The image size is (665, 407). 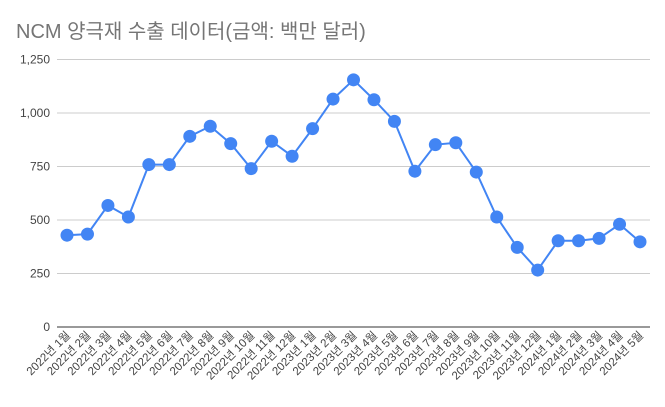 What do you see at coordinates (40, 274) in the screenshot?
I see `y-tick-label: 250` at bounding box center [40, 274].